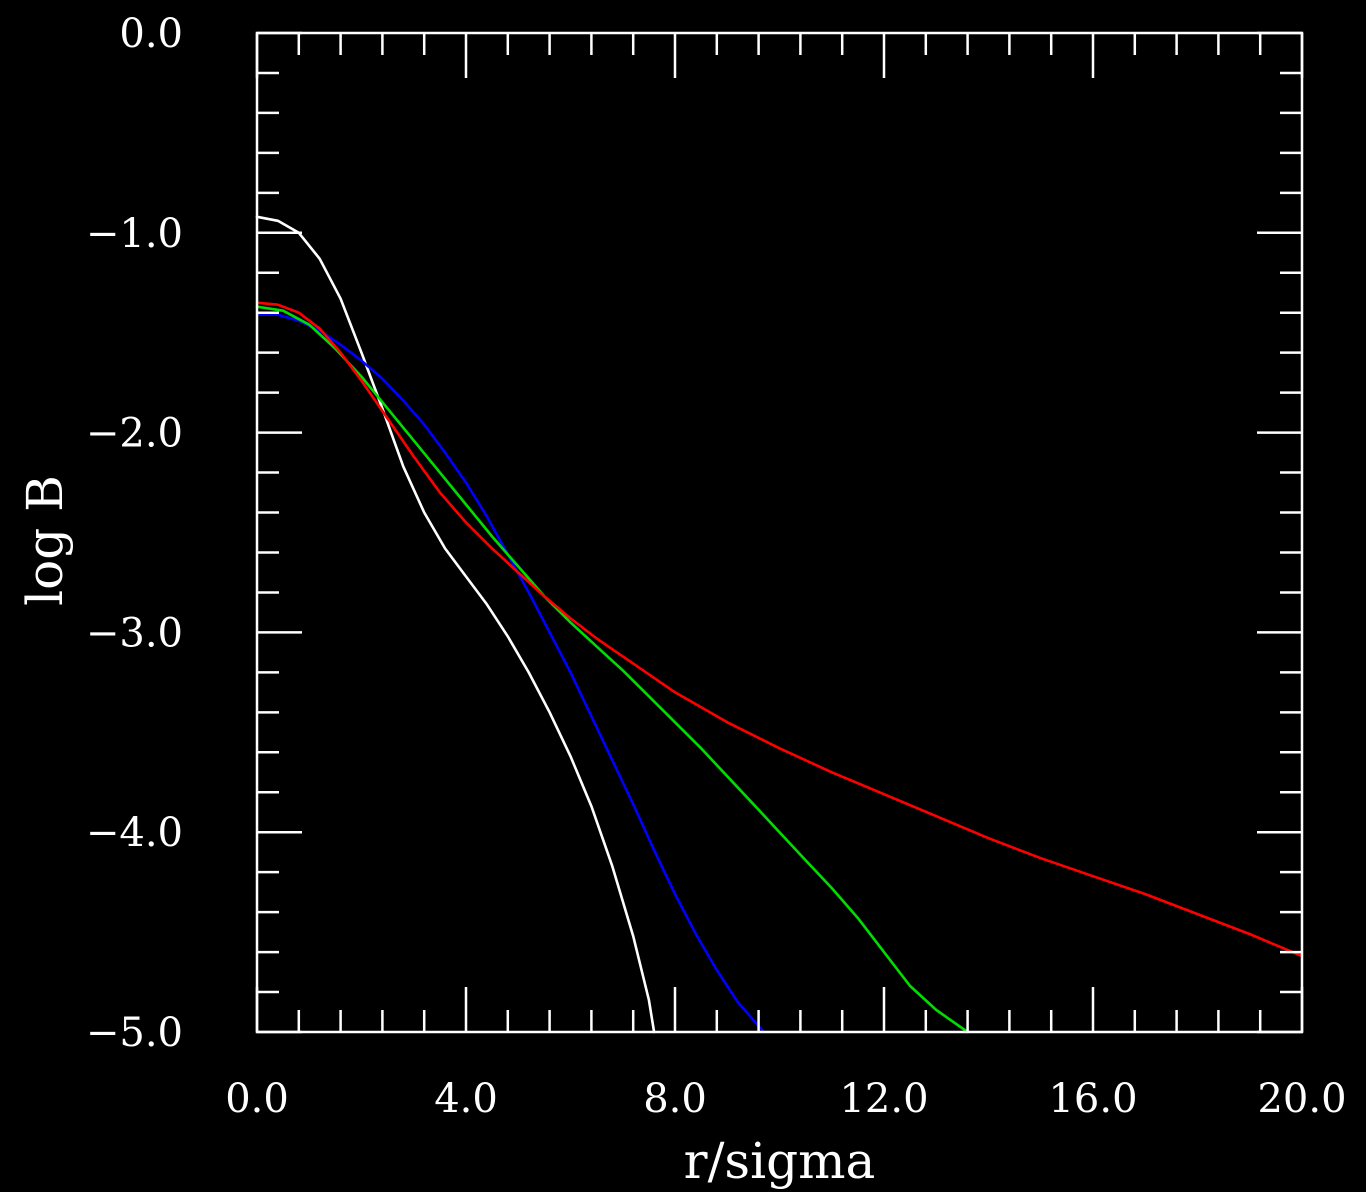  Describe the element at coordinates (780, 1161) in the screenshot. I see `x-axis-title: r/sigma` at that location.